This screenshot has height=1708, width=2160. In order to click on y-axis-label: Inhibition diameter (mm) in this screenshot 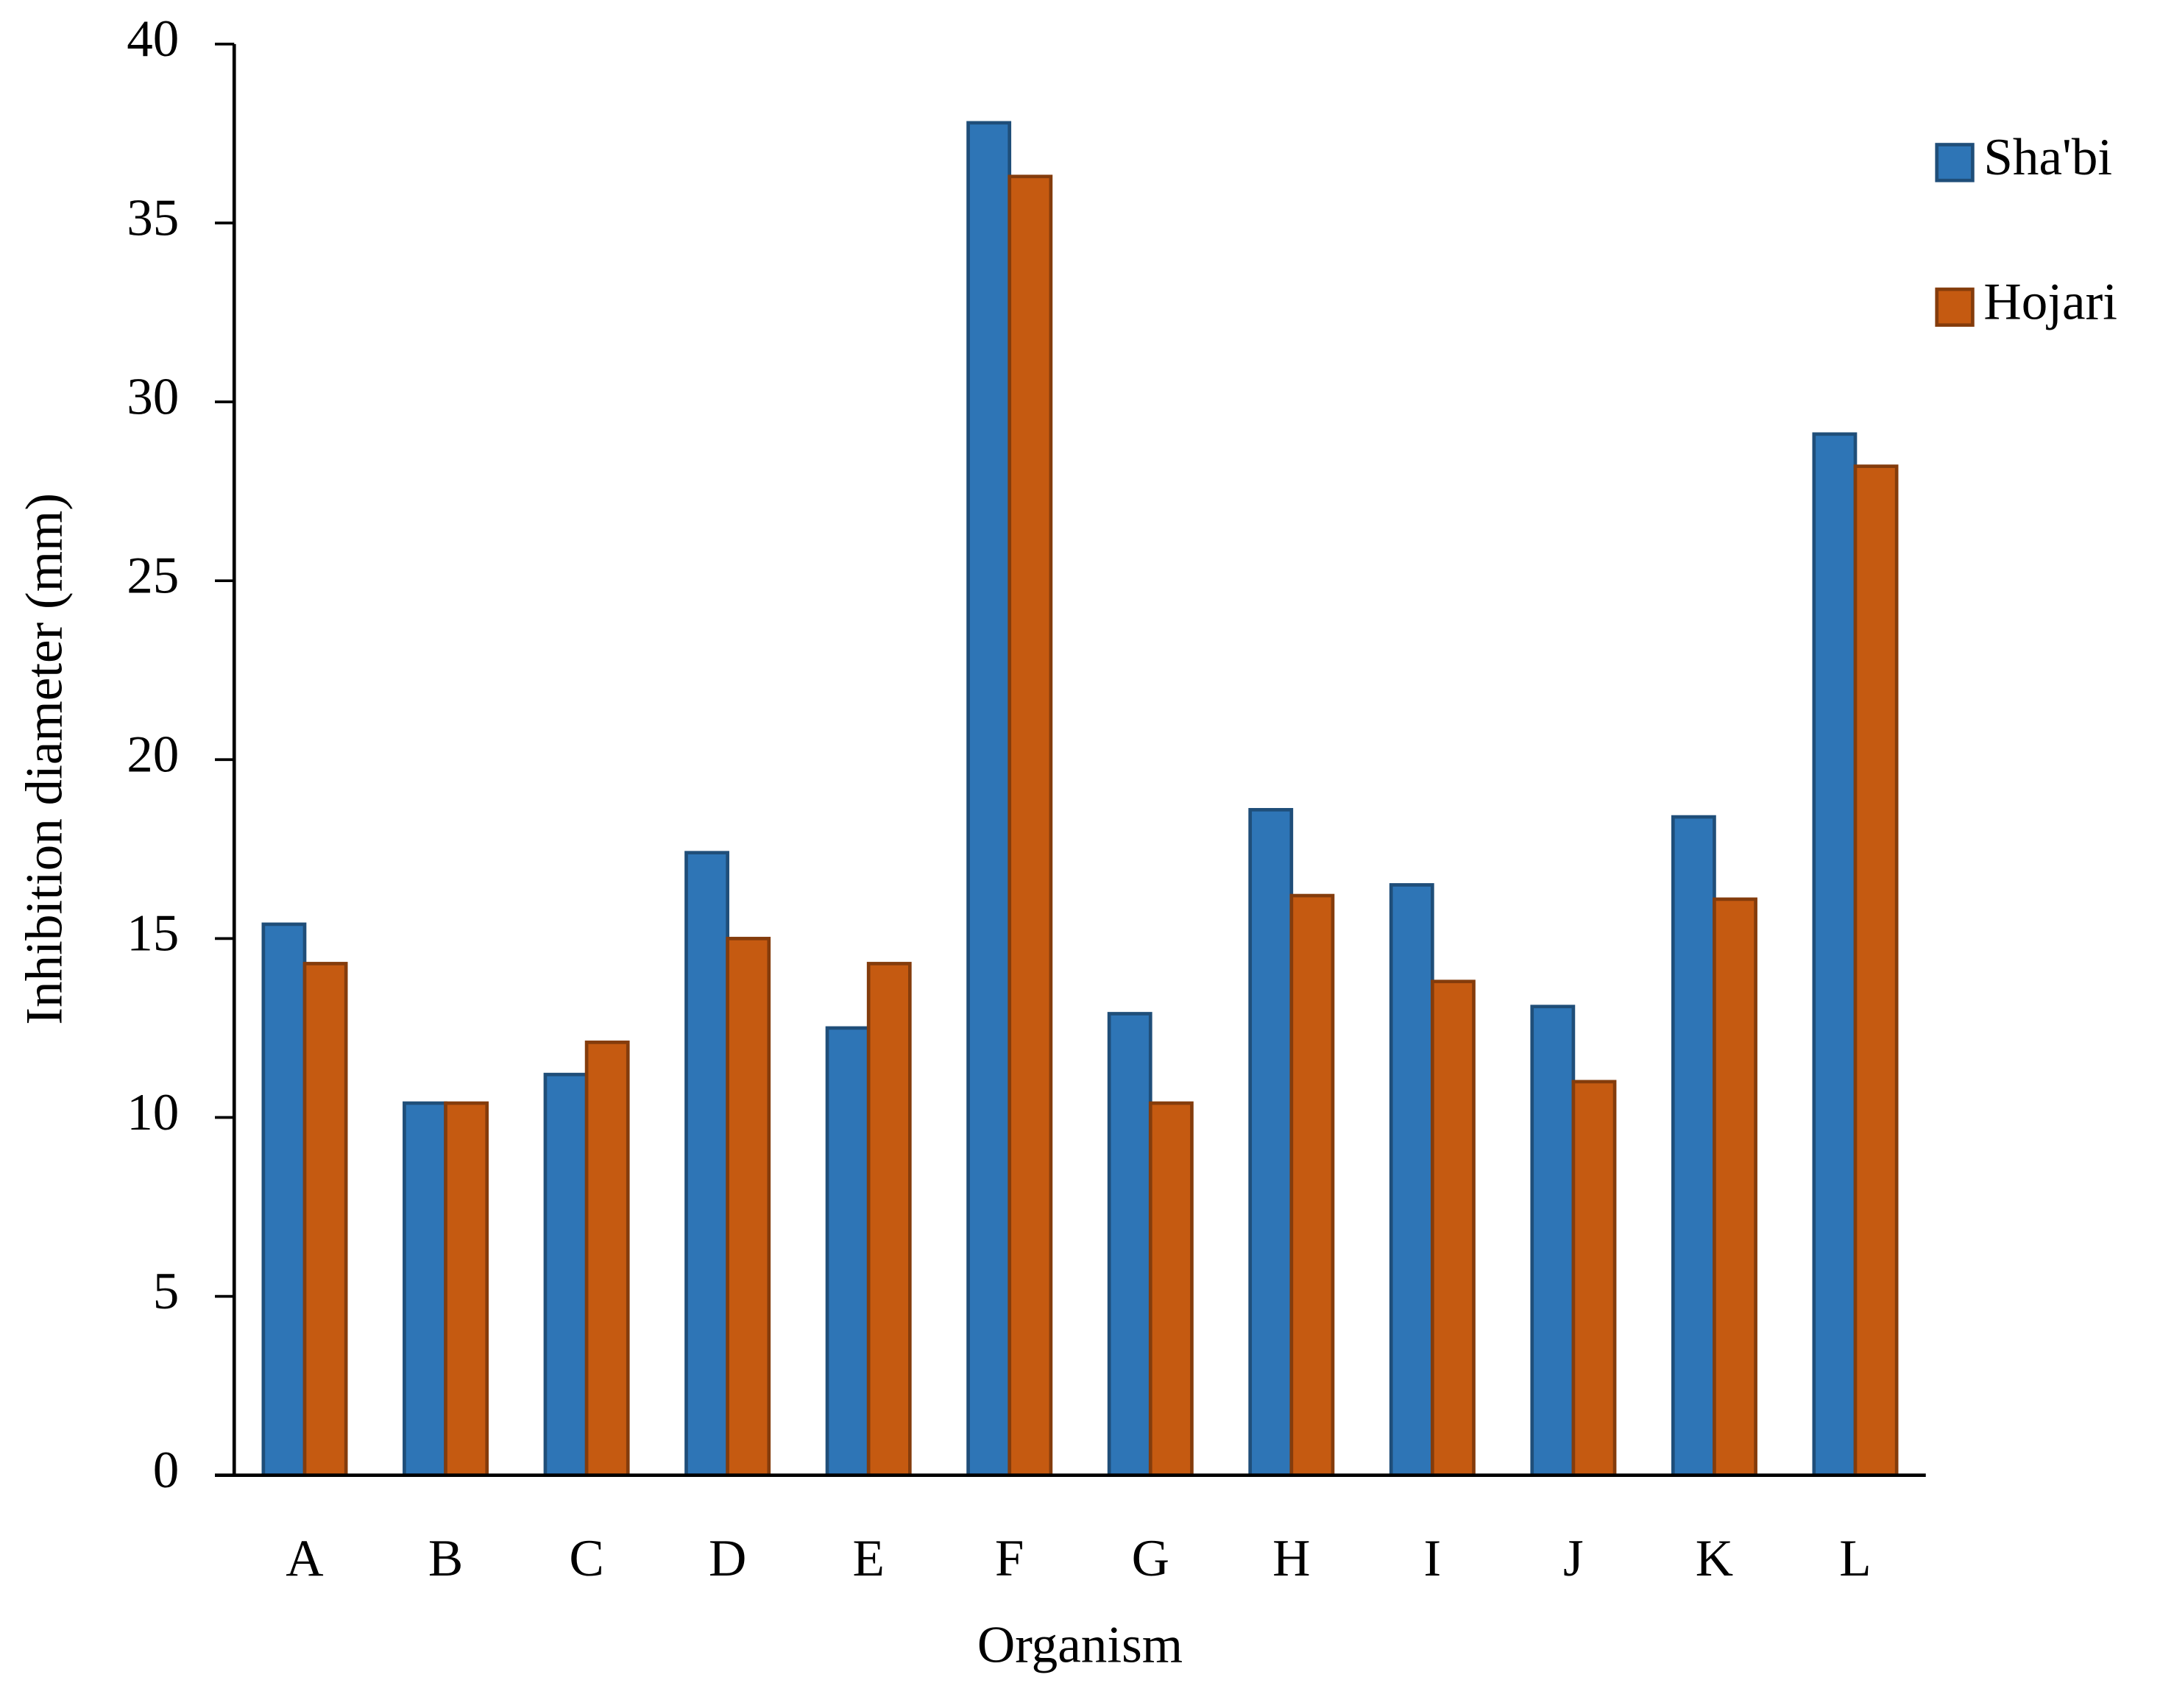, I will do `click(45, 759)`.